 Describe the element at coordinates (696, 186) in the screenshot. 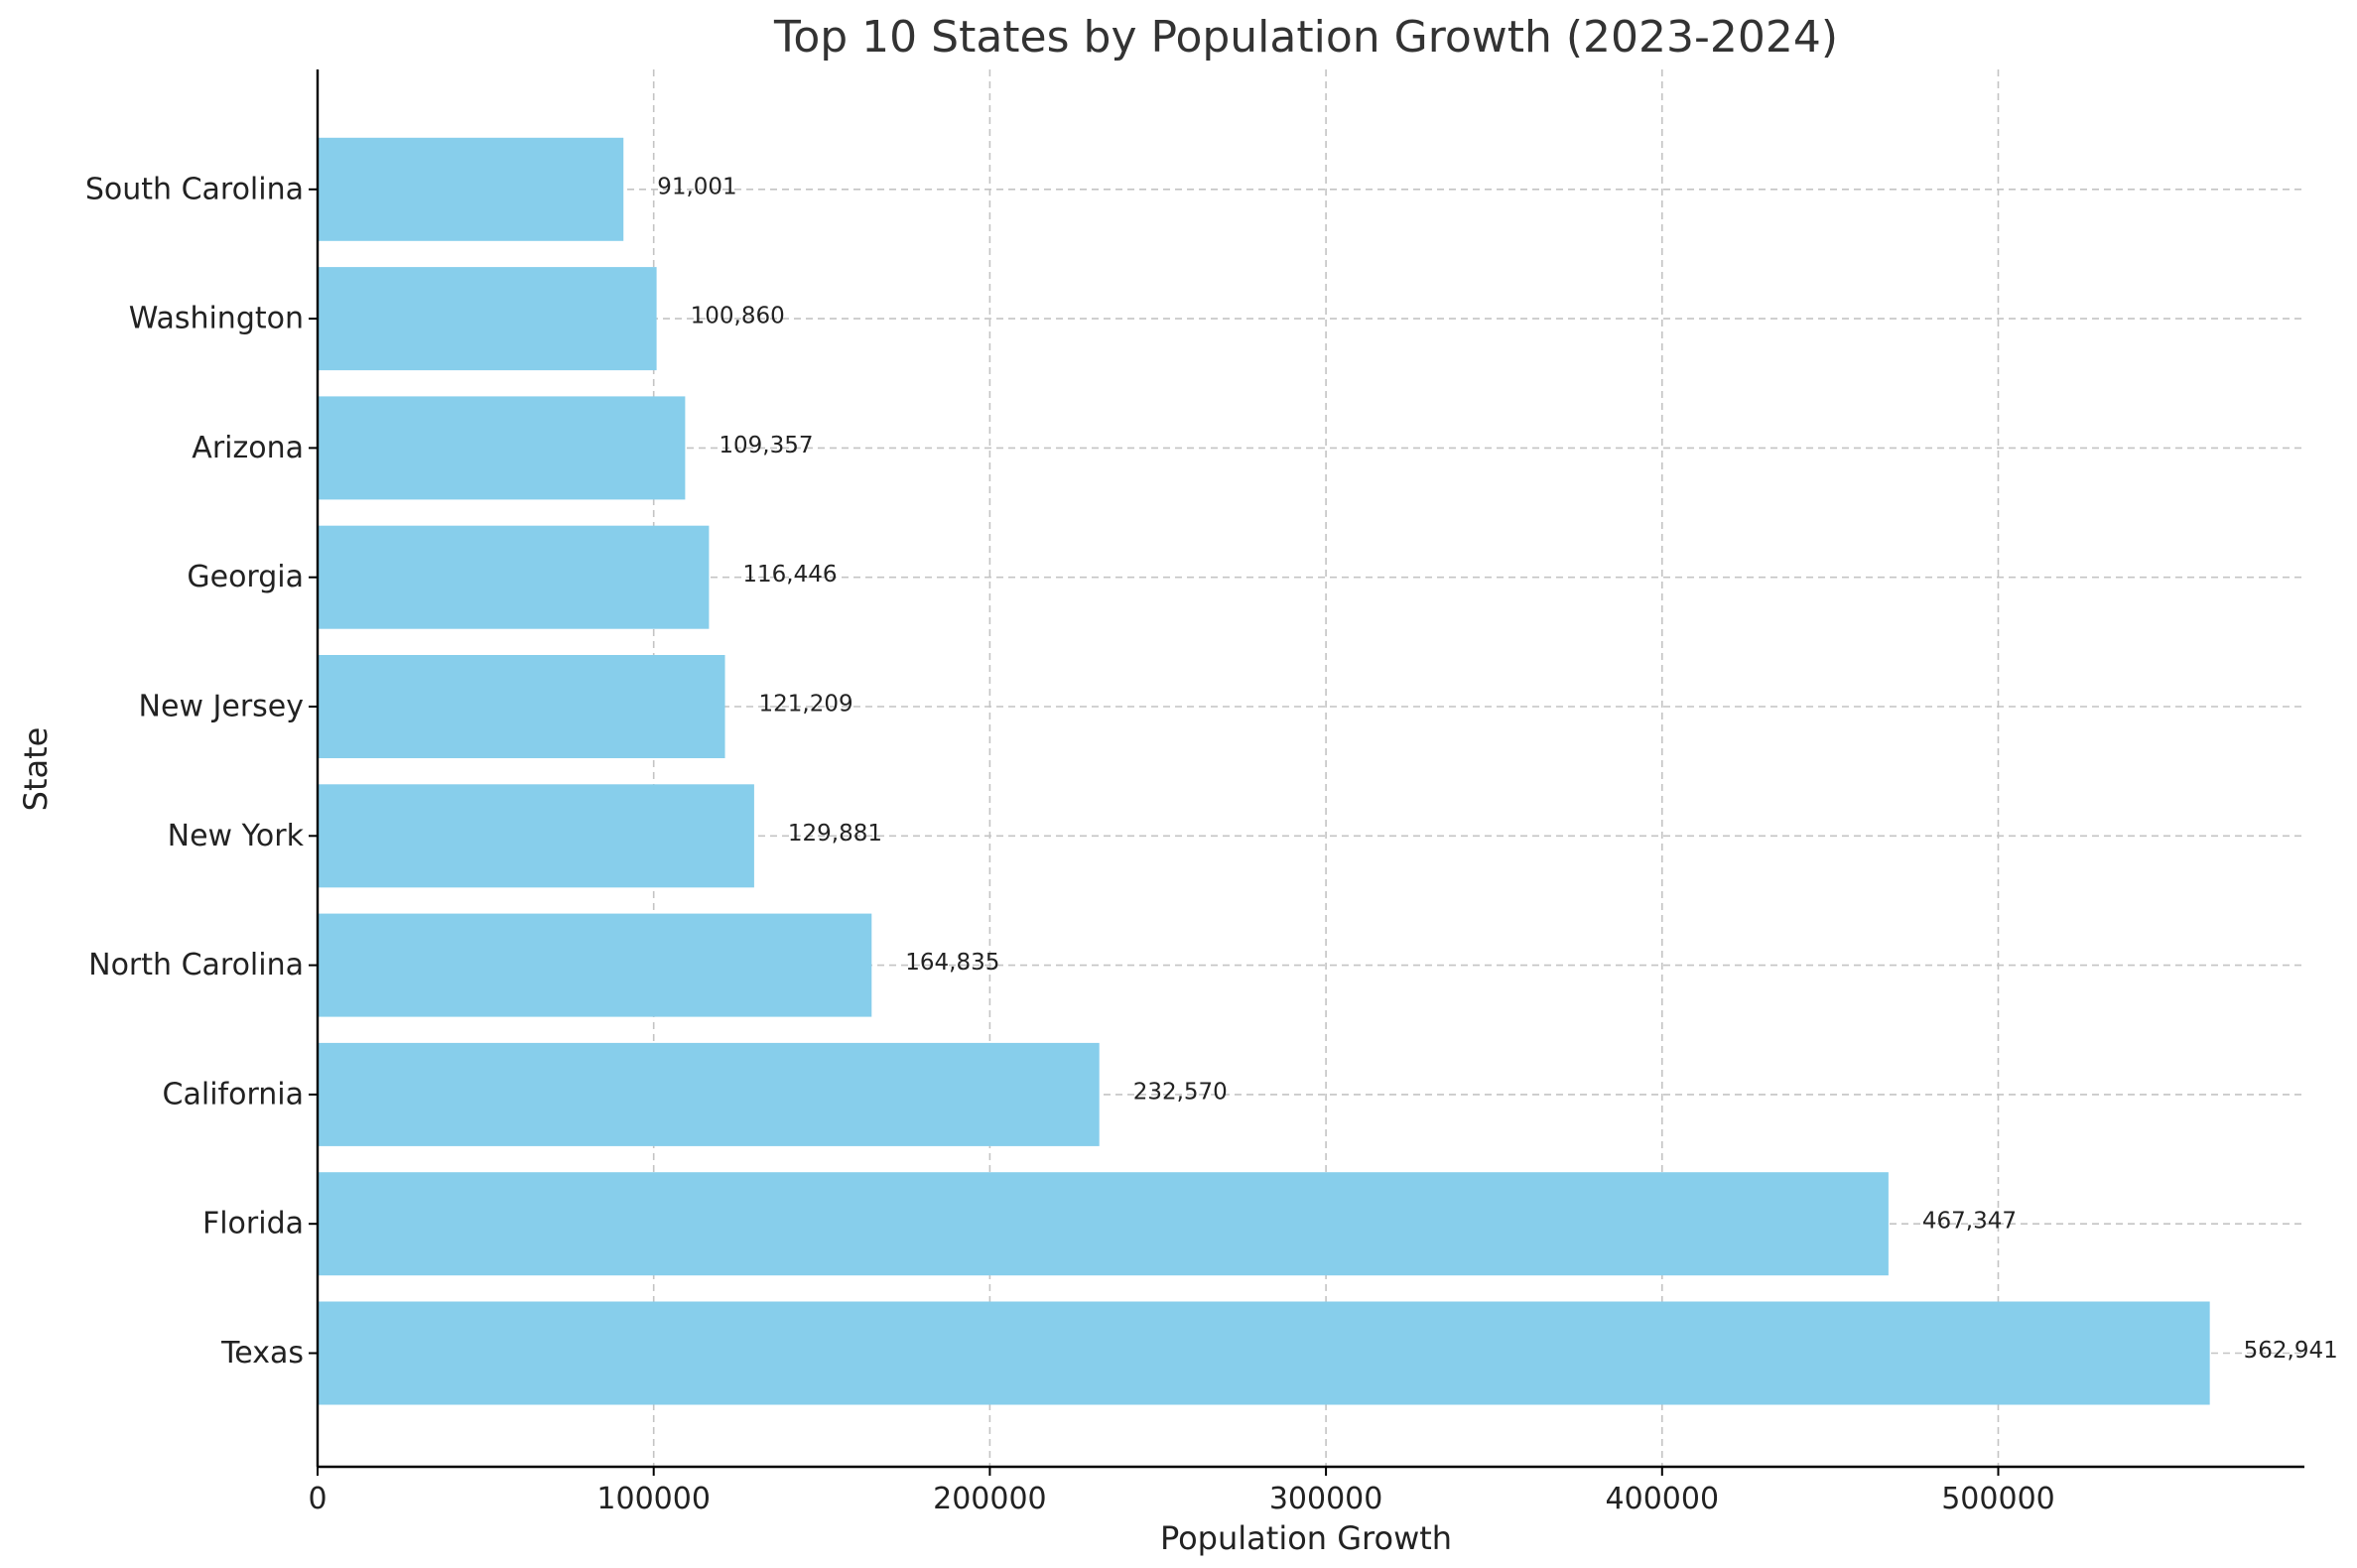

I see `bar-value-label: 91,001` at that location.